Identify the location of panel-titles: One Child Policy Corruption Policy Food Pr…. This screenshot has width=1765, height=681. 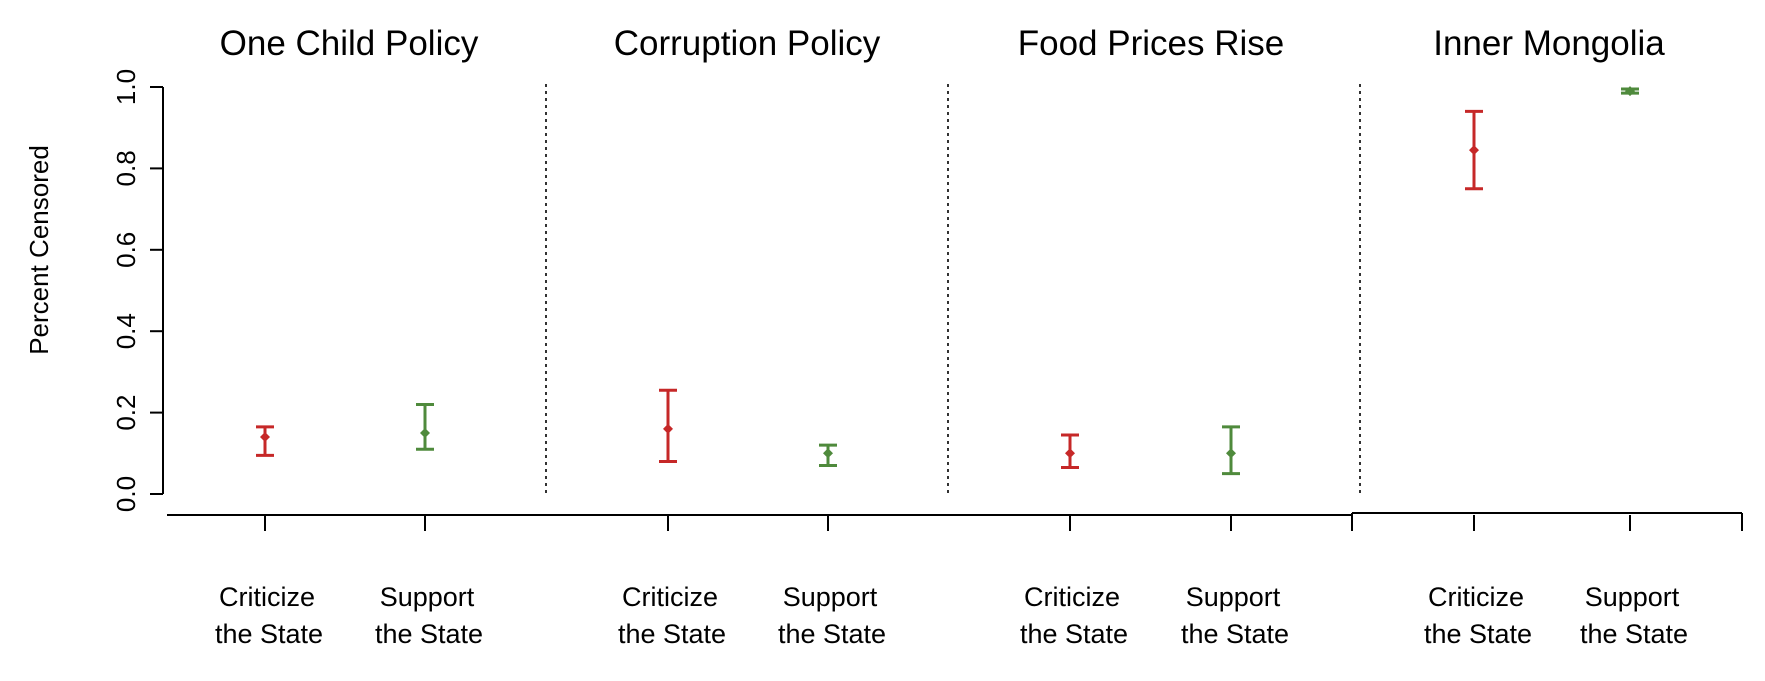
(943, 43).